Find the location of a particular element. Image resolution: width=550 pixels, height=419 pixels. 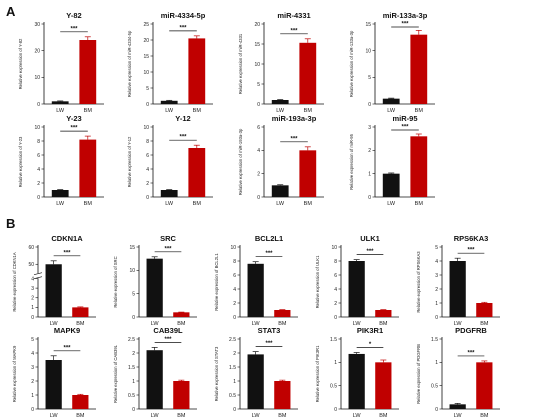

axis-break-gap is located at coordinates (66, 276).